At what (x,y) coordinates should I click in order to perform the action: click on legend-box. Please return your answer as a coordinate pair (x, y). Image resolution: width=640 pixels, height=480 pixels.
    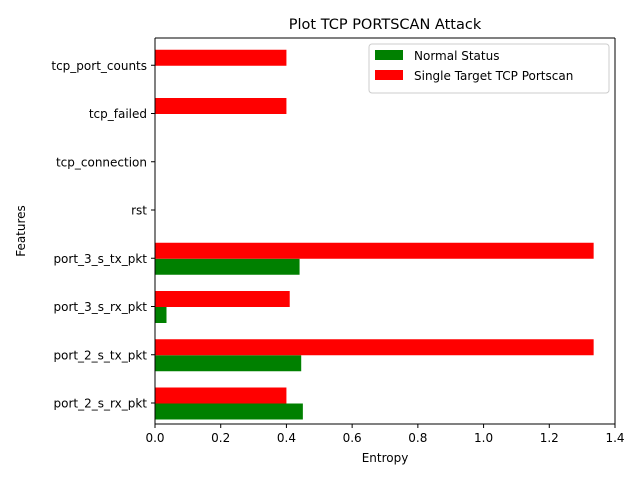
    Looking at the image, I should click on (489, 68).